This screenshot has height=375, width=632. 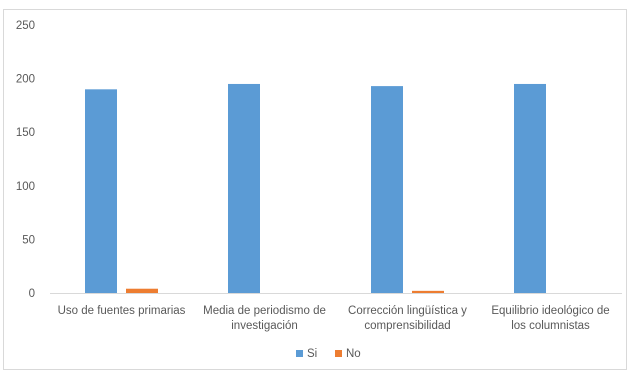 What do you see at coordinates (264, 326) in the screenshot?
I see `category-label-line: investigación` at bounding box center [264, 326].